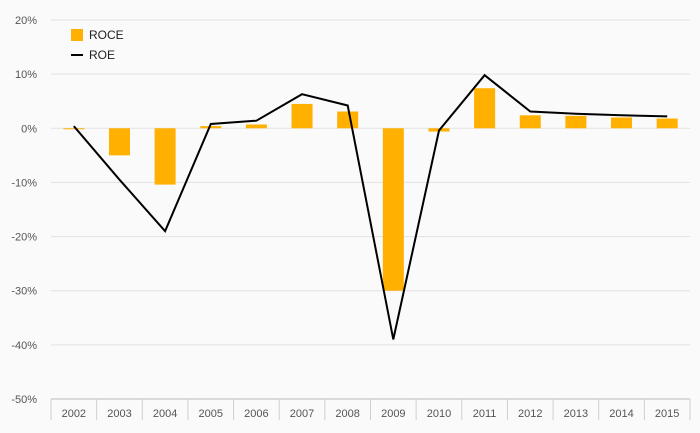 The height and width of the screenshot is (433, 700). What do you see at coordinates (24, 292) in the screenshot?
I see `y-tick-label: -30%` at bounding box center [24, 292].